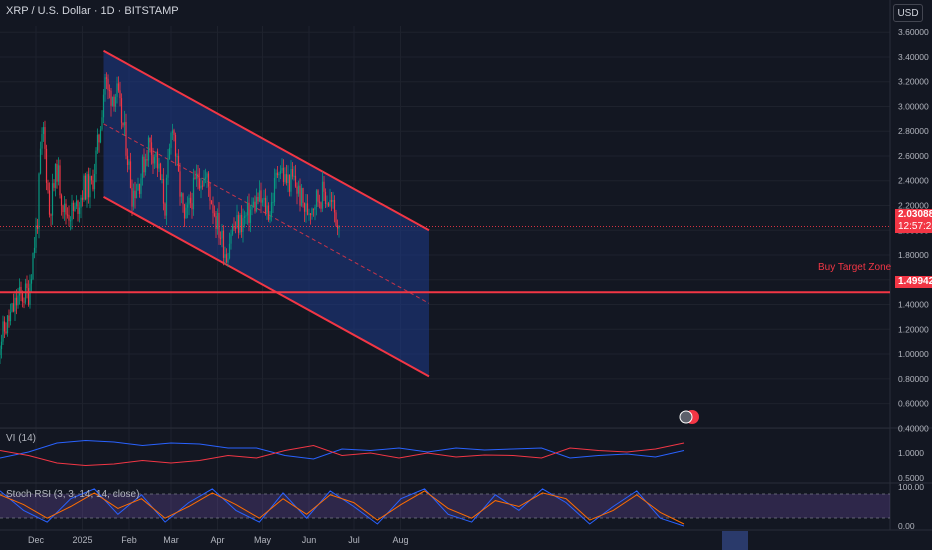 This screenshot has width=932, height=550. Describe the element at coordinates (913, 227) in the screenshot. I see `countdown-tag: 12:57:28` at that location.